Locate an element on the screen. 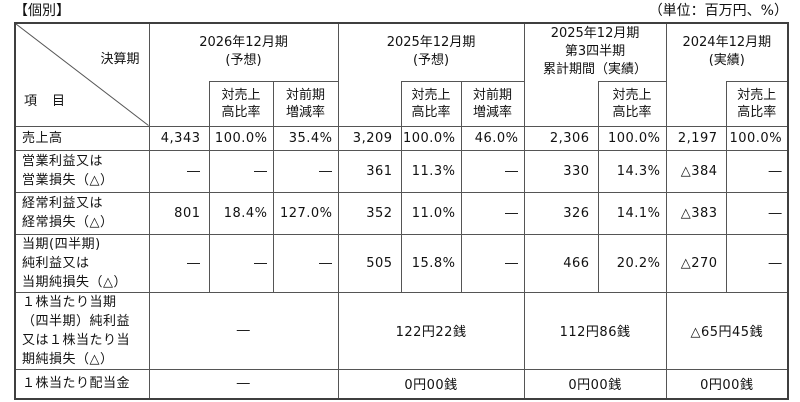 Image resolution: width=800 pixels, height=402 pixels. data-cell: 18.4% is located at coordinates (241, 213).